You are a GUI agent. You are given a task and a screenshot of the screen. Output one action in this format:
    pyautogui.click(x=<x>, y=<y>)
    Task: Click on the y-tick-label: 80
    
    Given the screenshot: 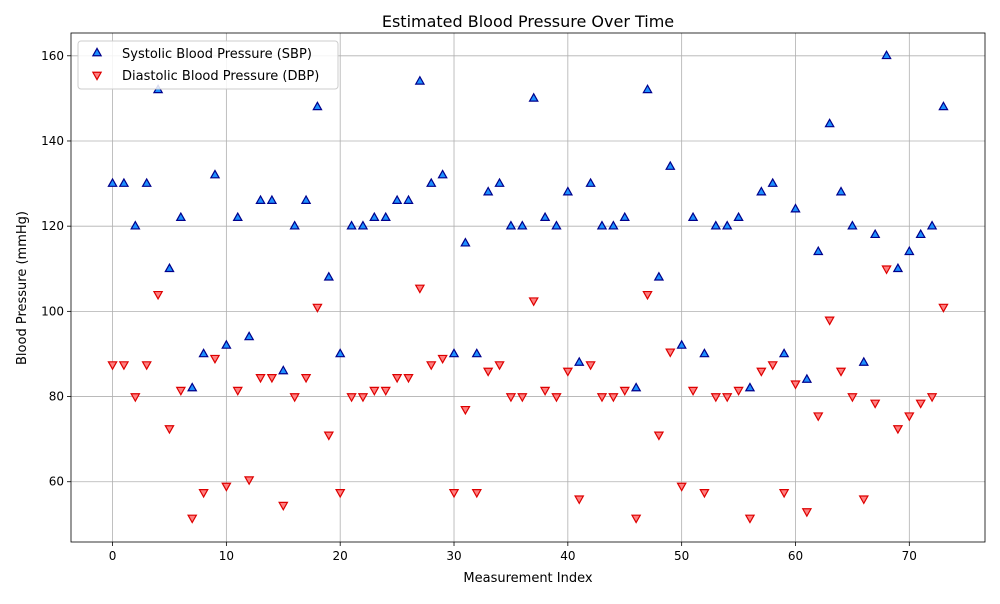 What is the action you would take?
    pyautogui.click(x=56, y=397)
    